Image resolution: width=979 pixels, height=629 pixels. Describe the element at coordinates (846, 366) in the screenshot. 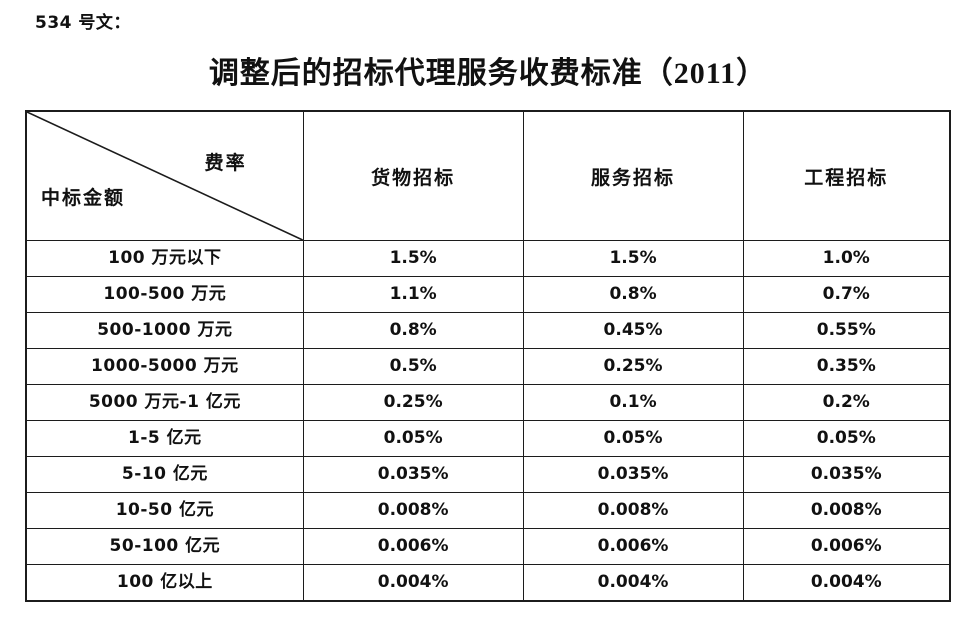

I see `rate-cell-engineering: 0.35%` at that location.